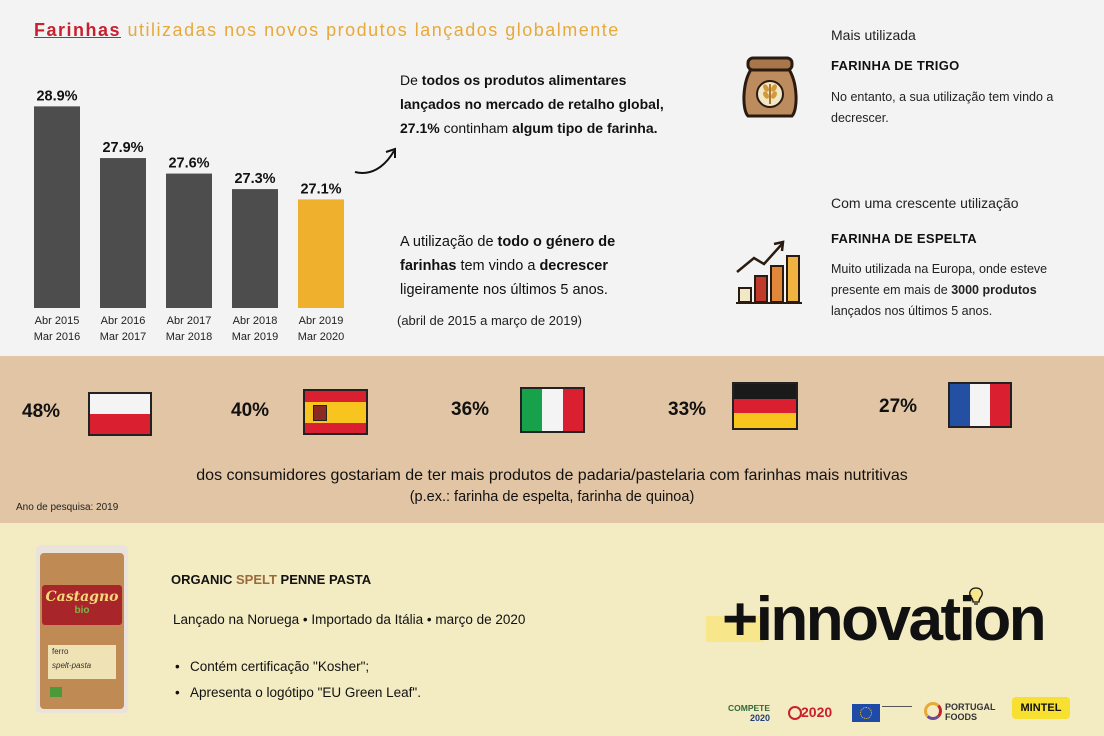 Image resolution: width=1104 pixels, height=736 pixels. What do you see at coordinates (60, 651) in the screenshot?
I see `package-text1: ferro` at bounding box center [60, 651].